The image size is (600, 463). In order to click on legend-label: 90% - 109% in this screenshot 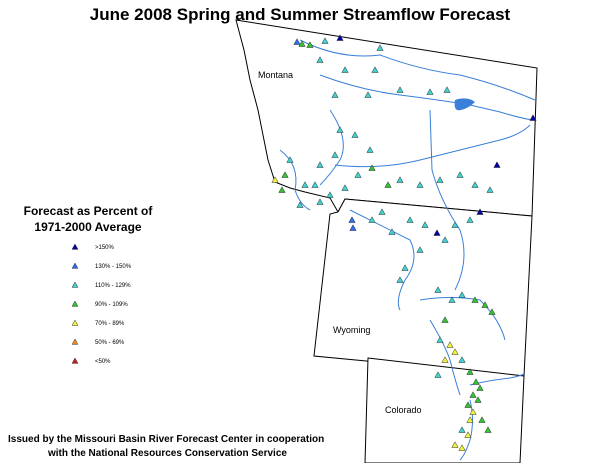, I will do `click(111, 305)`.